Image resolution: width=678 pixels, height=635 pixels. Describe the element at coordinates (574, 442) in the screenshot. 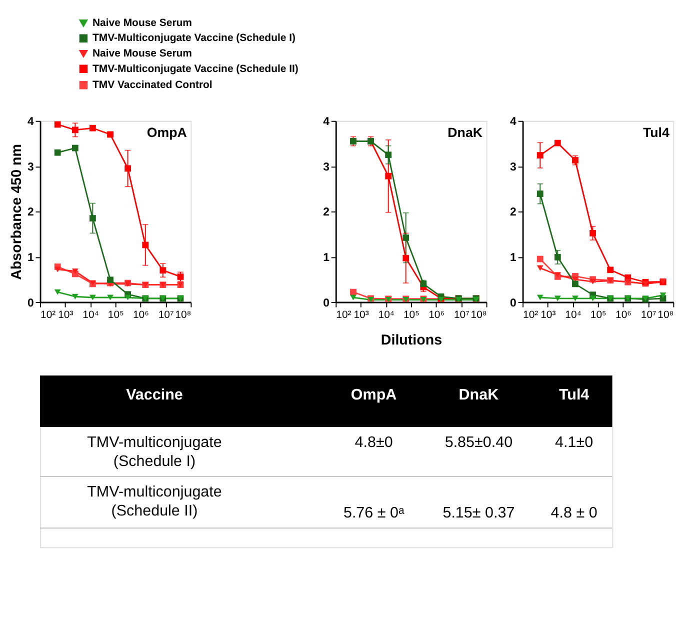

I see `text: 4.1±0` at that location.